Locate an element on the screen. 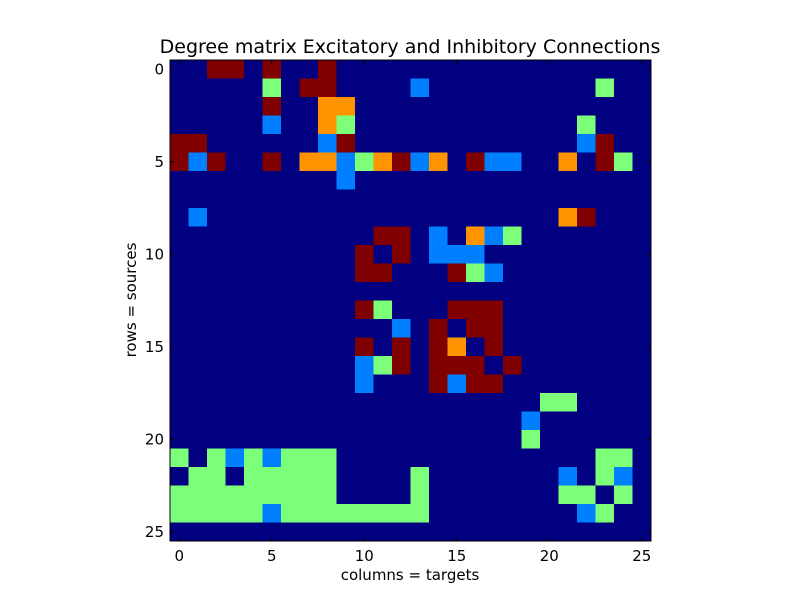 The height and width of the screenshot is (600, 800). x-tick-label: 5 is located at coordinates (272, 556).